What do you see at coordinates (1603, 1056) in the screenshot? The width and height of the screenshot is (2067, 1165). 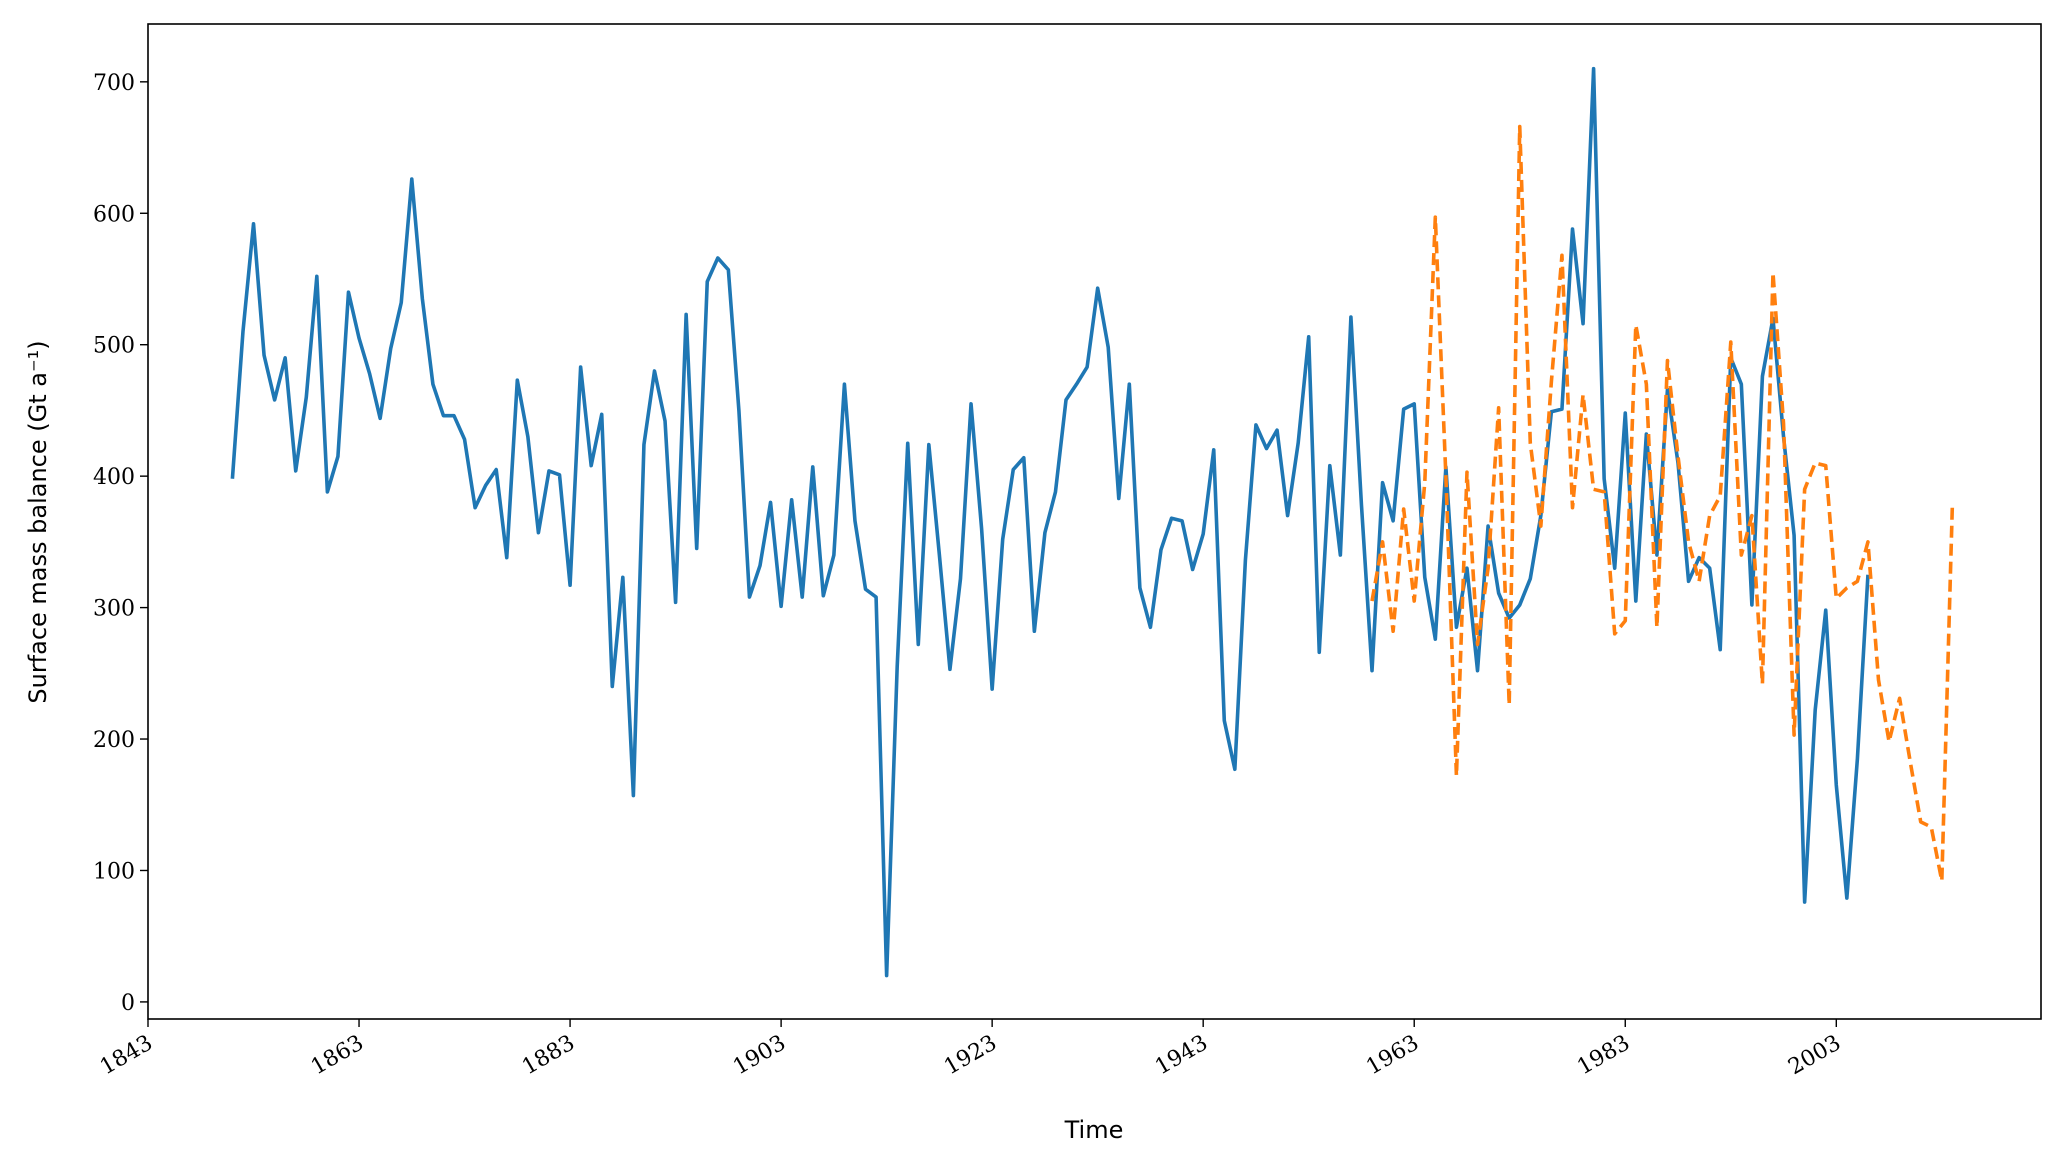 I see `x-tick-label: 1983` at bounding box center [1603, 1056].